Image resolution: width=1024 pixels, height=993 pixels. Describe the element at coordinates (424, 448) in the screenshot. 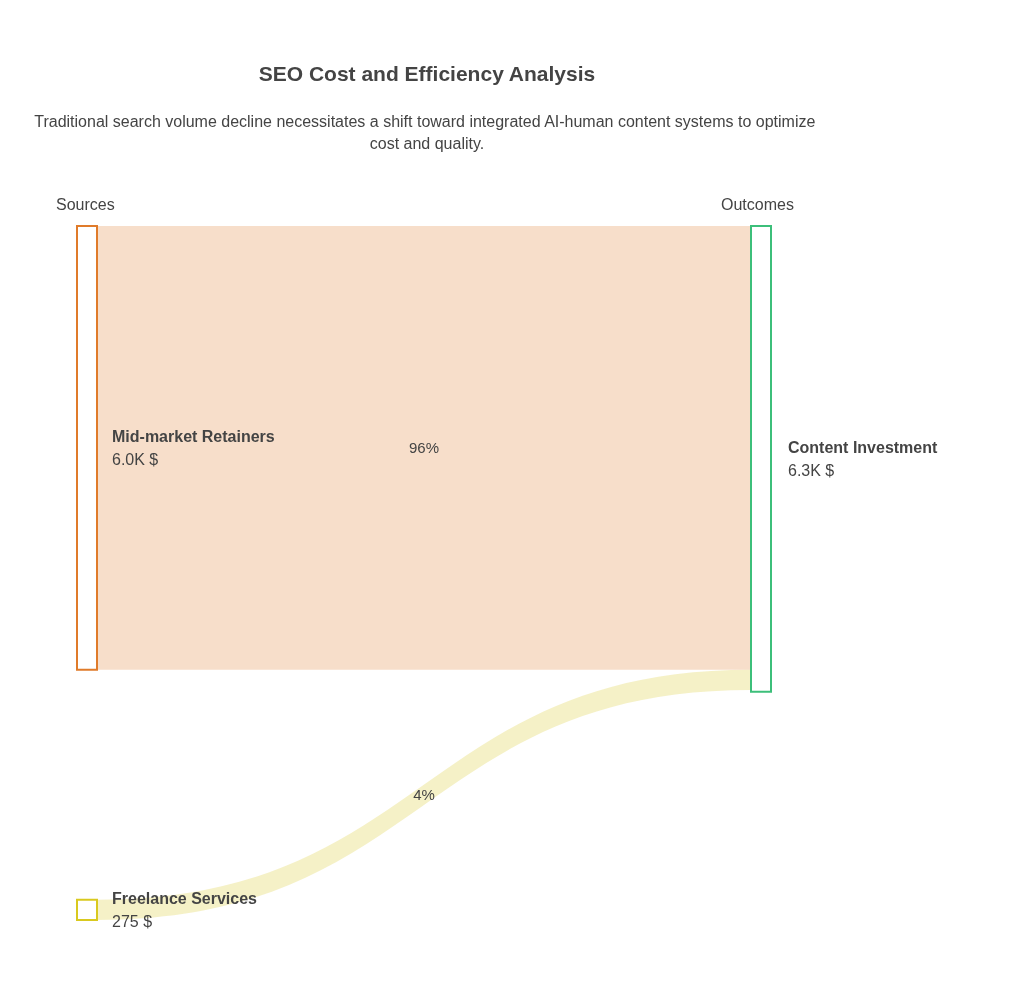

I see `text: 96%` at that location.